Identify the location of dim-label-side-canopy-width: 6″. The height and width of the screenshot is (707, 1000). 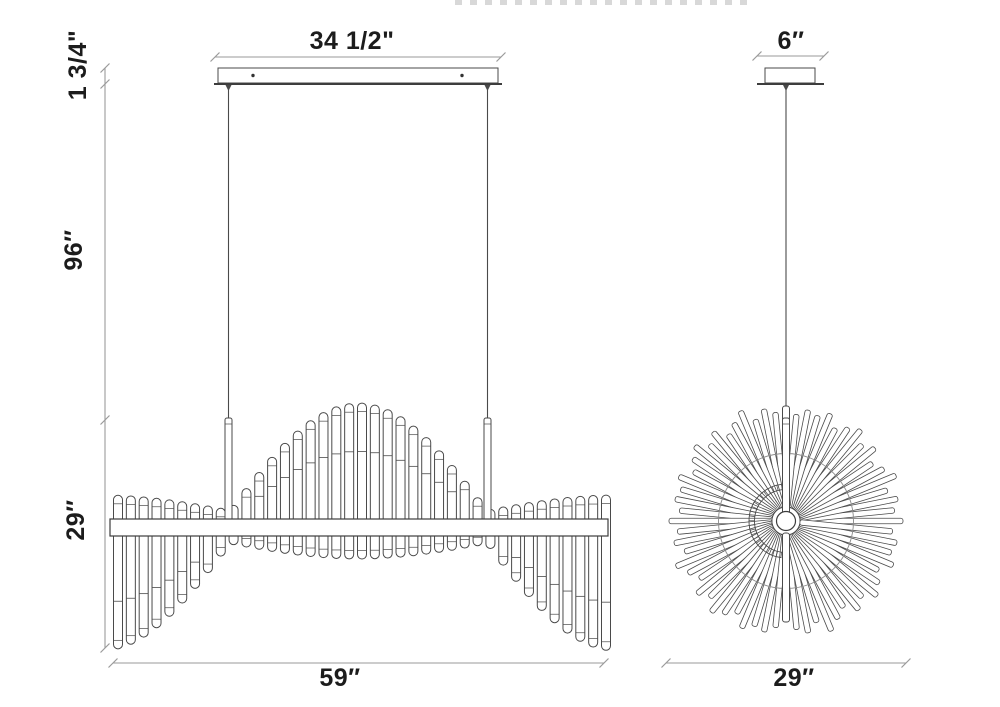
(791, 41).